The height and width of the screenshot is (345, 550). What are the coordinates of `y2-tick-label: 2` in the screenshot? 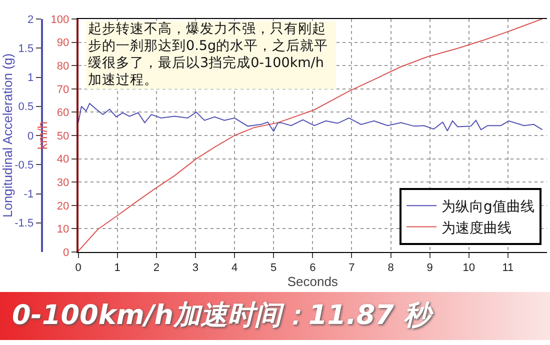 It's located at (30, 20).